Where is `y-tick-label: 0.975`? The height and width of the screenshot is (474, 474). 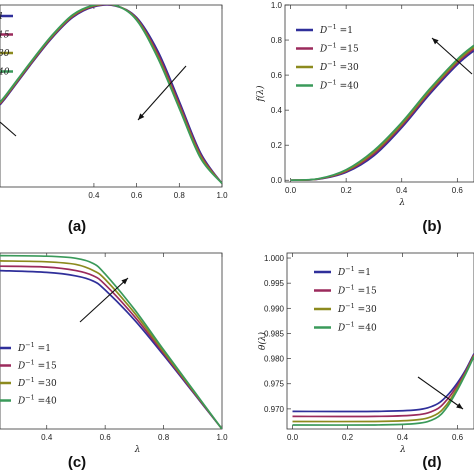 y-tick-label: 0.975 is located at coordinates (274, 384).